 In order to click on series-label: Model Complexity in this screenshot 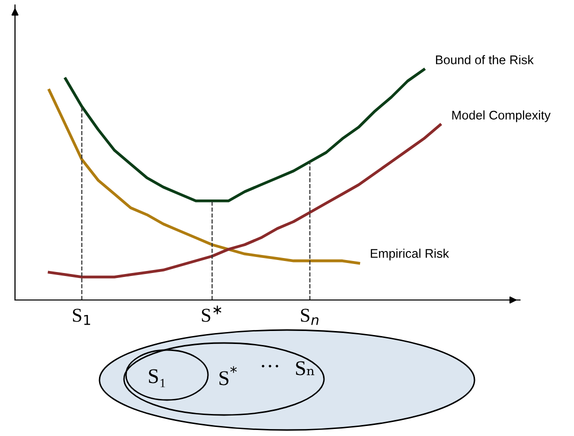, I will do `click(501, 116)`.